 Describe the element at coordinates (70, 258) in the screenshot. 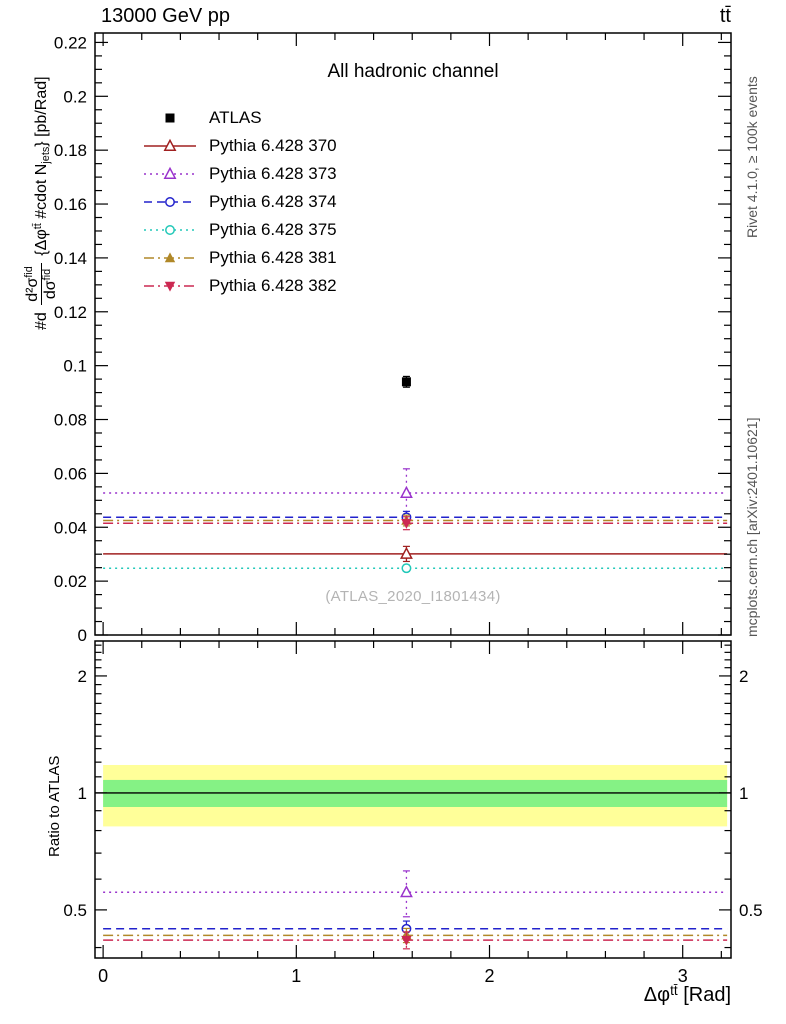

I see `tick-label: 0.14` at that location.